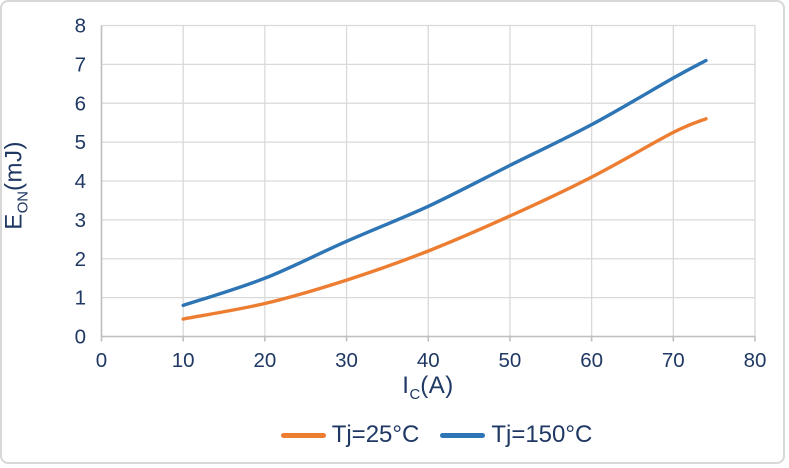  Describe the element at coordinates (183, 360) in the screenshot. I see `svg-text: 10` at that location.